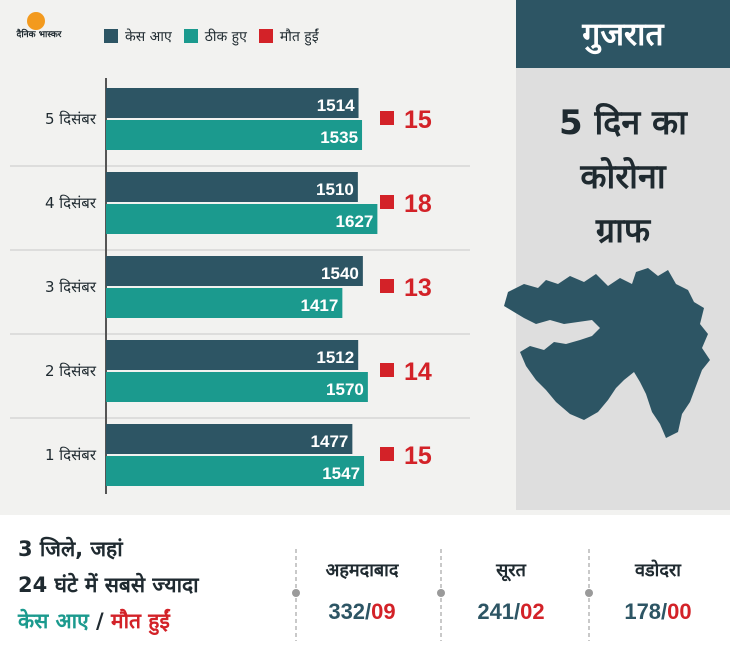 The height and width of the screenshot is (655, 730). I want to click on recovered-value-label: 1535, so click(339, 137).